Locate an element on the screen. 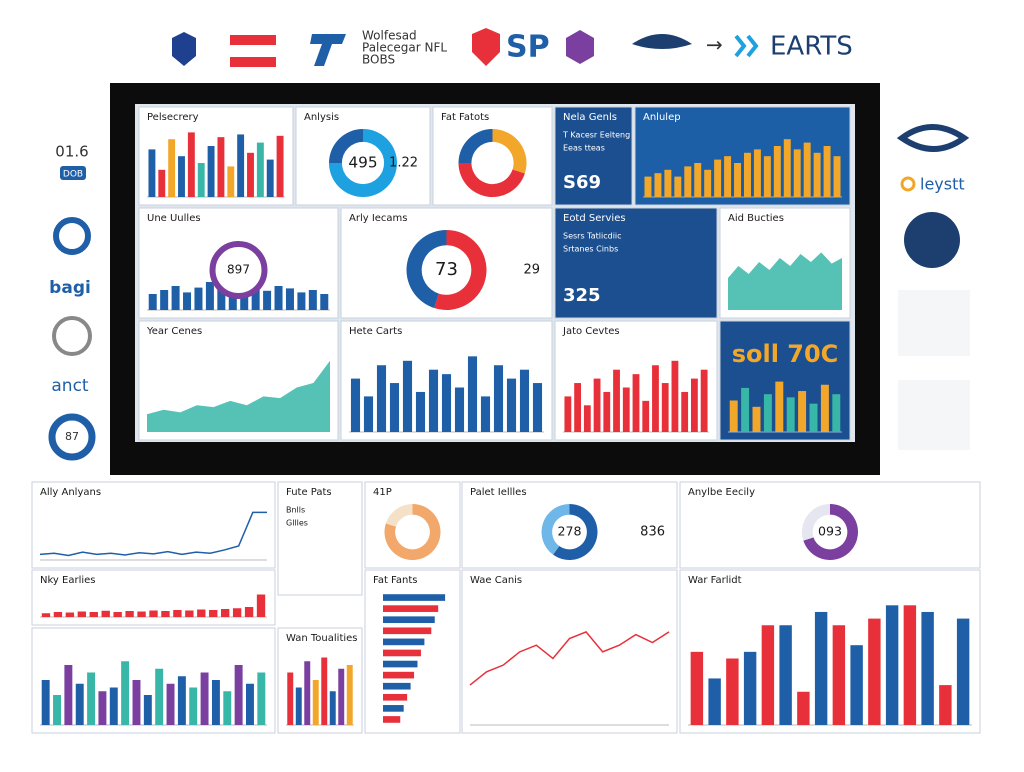 This screenshot has width=1024, height=772. panel-title: Anlulep is located at coordinates (662, 117).